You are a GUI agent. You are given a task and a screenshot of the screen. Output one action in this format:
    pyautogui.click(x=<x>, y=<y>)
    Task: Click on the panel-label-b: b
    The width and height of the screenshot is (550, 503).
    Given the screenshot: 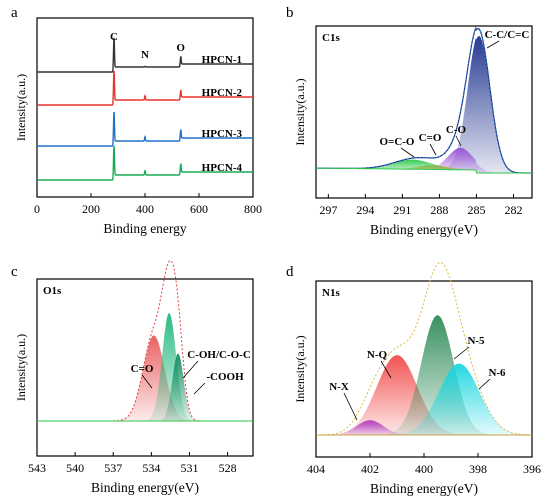 What is the action you would take?
    pyautogui.click(x=290, y=13)
    